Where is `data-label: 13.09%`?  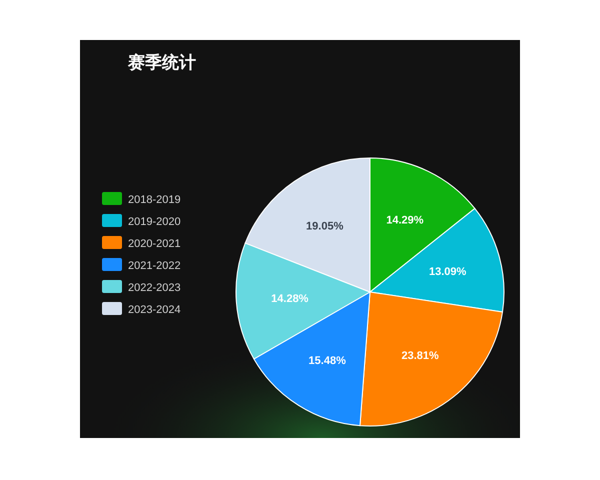
data-label: 13.09% is located at coordinates (448, 272).